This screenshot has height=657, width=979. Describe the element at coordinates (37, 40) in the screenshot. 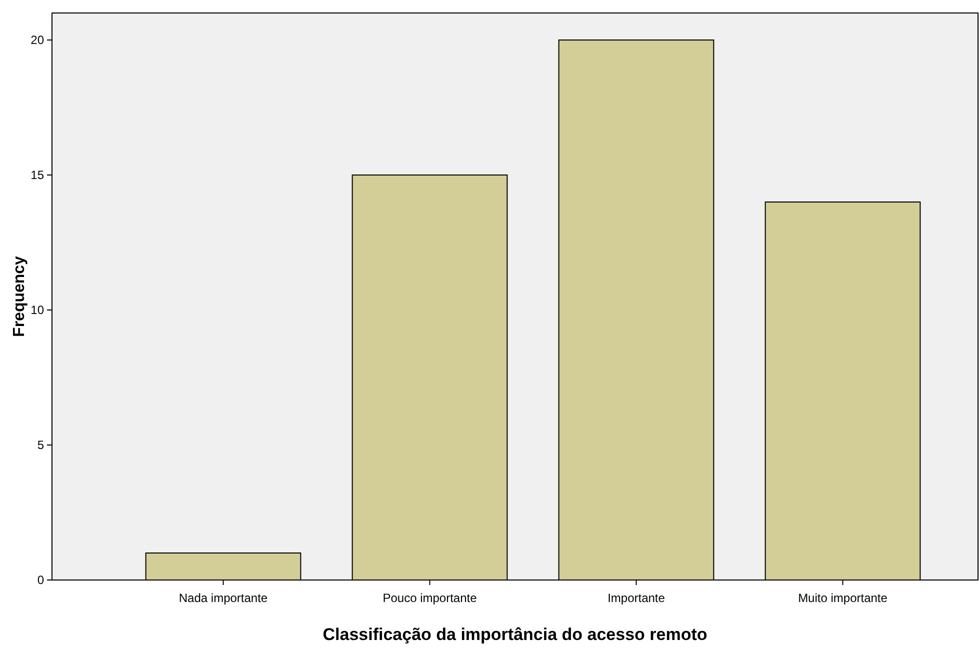

I see `y-tick-label: 20` at that location.